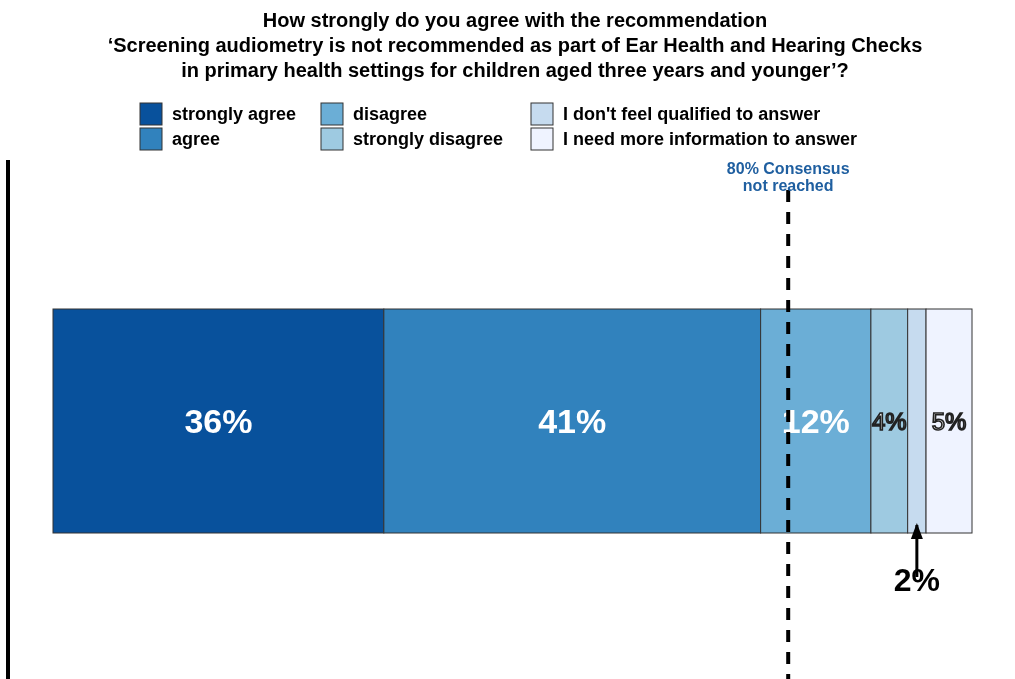 This screenshot has height=679, width=1015. What do you see at coordinates (788, 177) in the screenshot?
I see `ref-line-label: 80% Consensus not reached` at bounding box center [788, 177].